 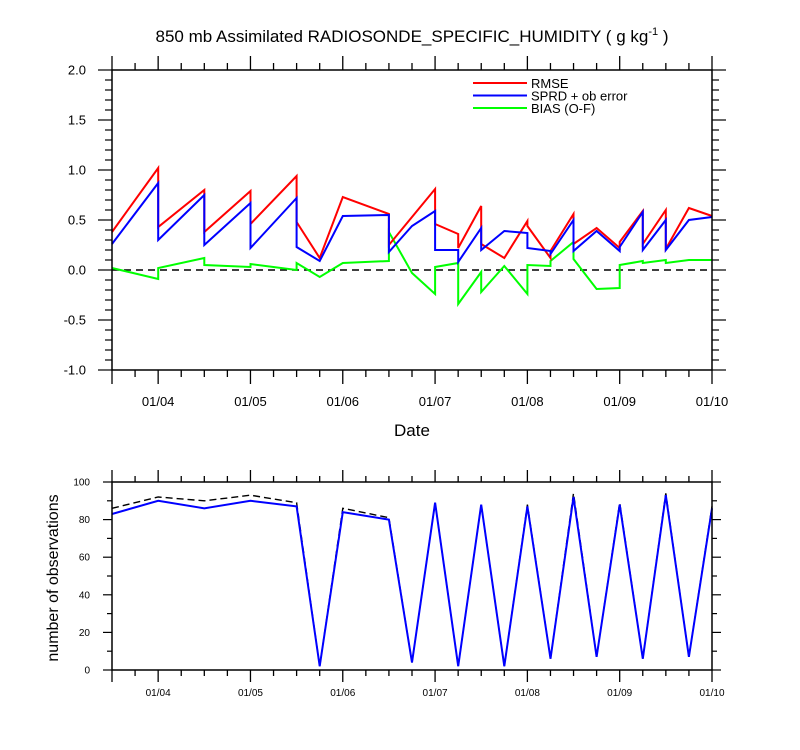 I want to click on bottom-y-axis-label: number of observations, so click(x=53, y=577).